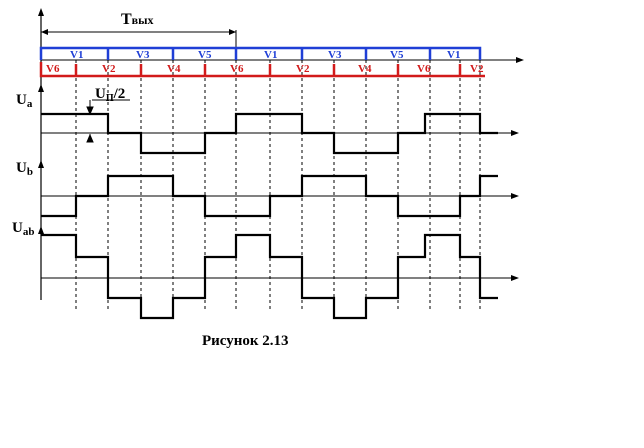  What do you see at coordinates (137, 19) in the screenshot?
I see `period-label: Tвых` at bounding box center [137, 19].